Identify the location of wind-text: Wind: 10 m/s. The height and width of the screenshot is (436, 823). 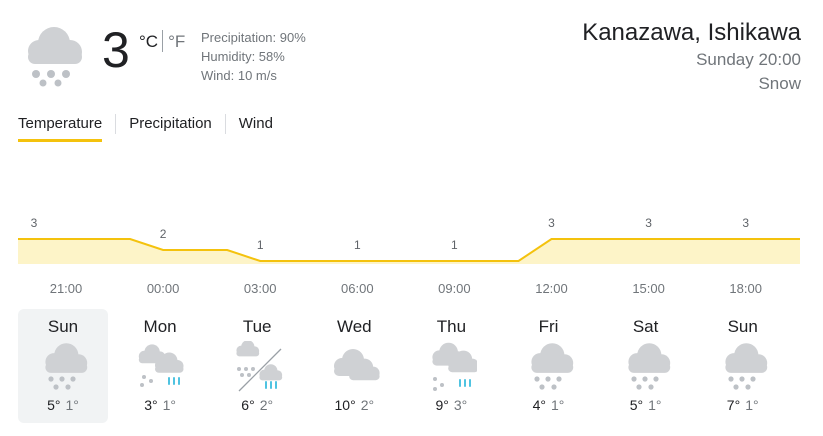
(239, 75).